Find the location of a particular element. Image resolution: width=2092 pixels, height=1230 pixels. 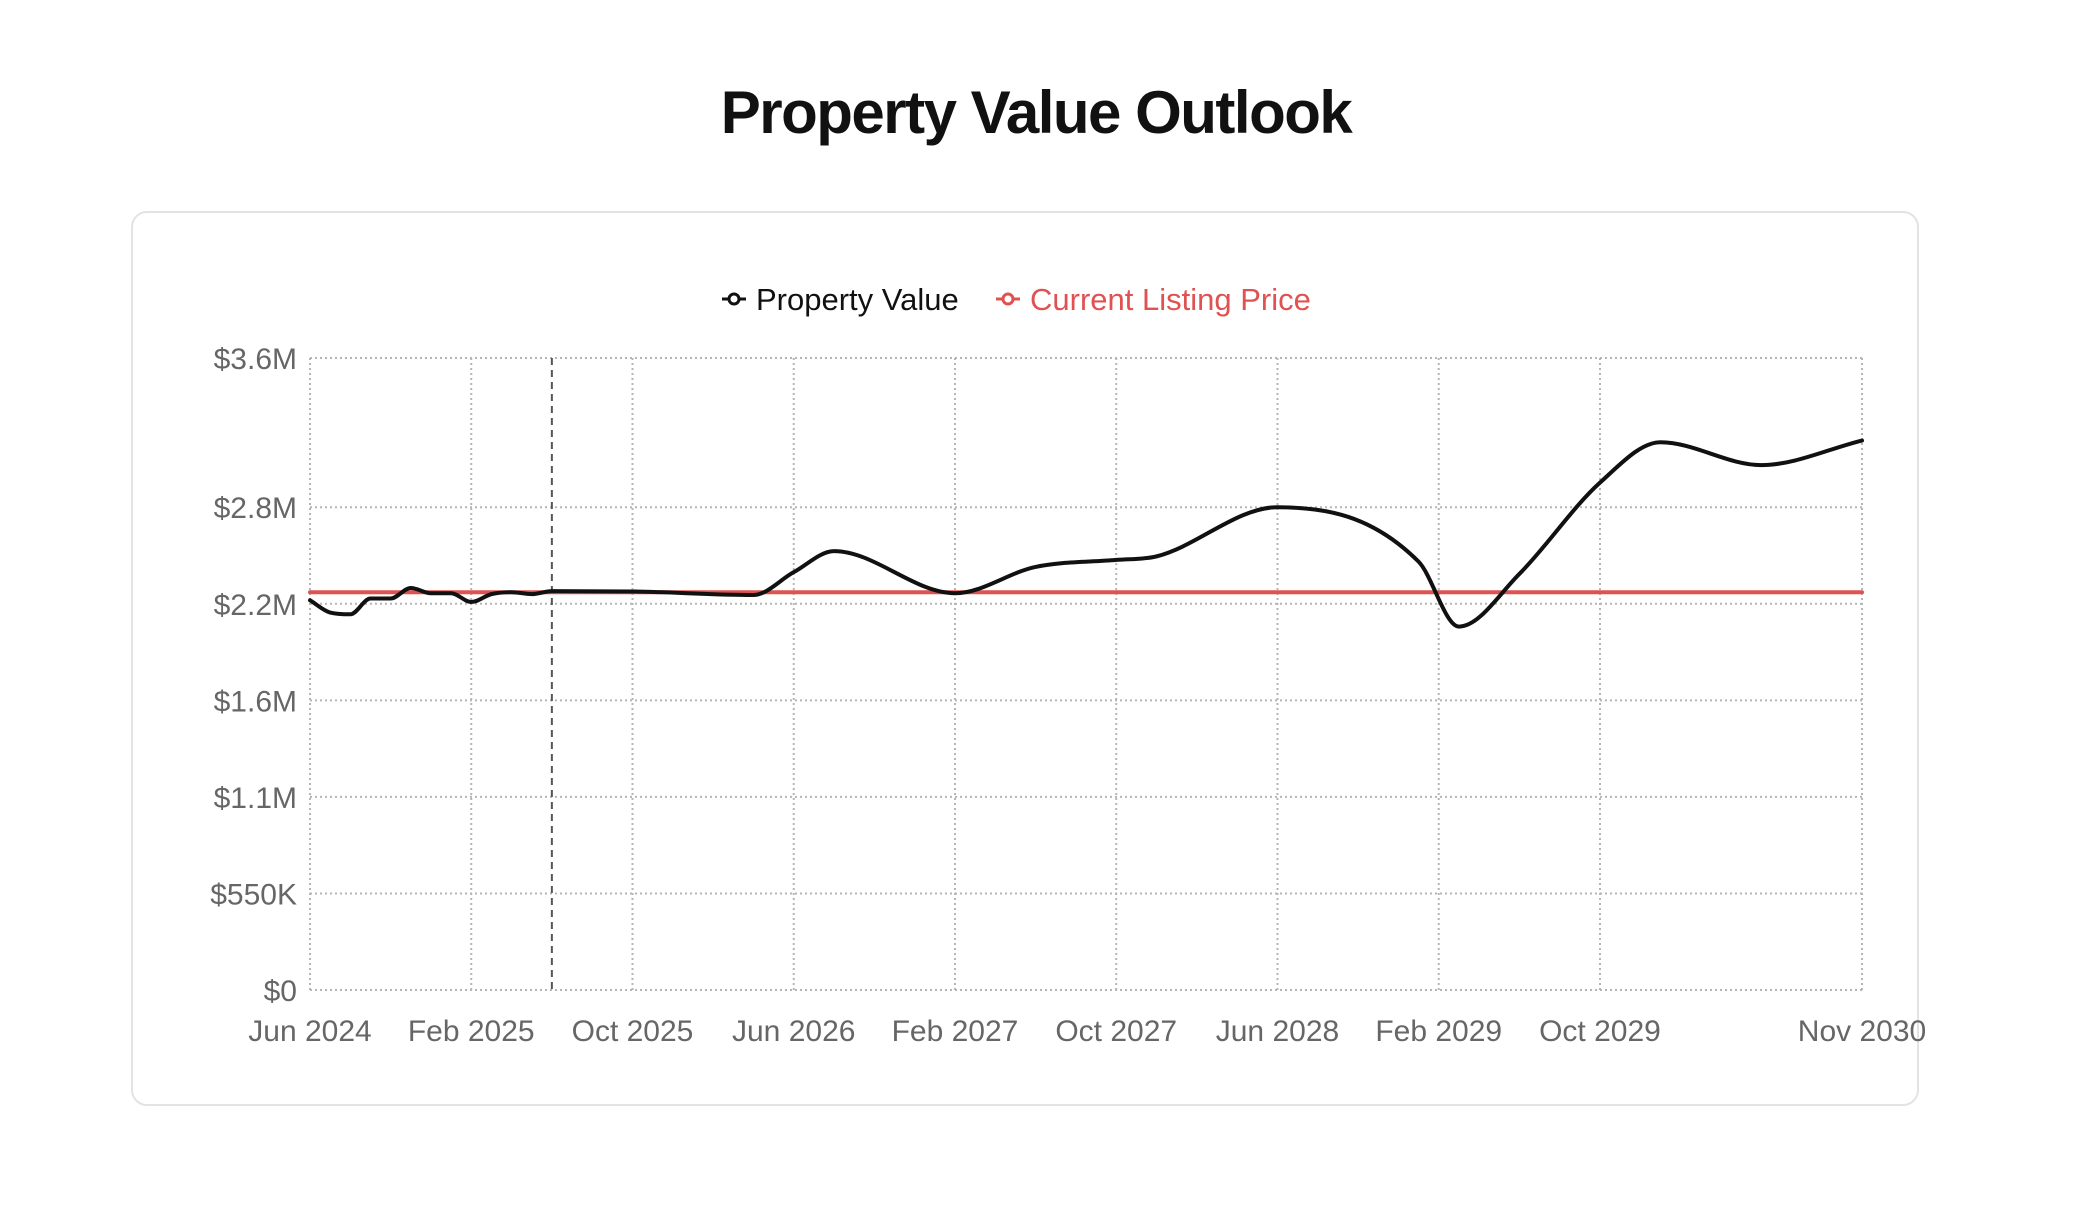

y-axis: $0 $550K $1.1M $1.6M $2.2M $2.8M $3.6M is located at coordinates (253, 675).